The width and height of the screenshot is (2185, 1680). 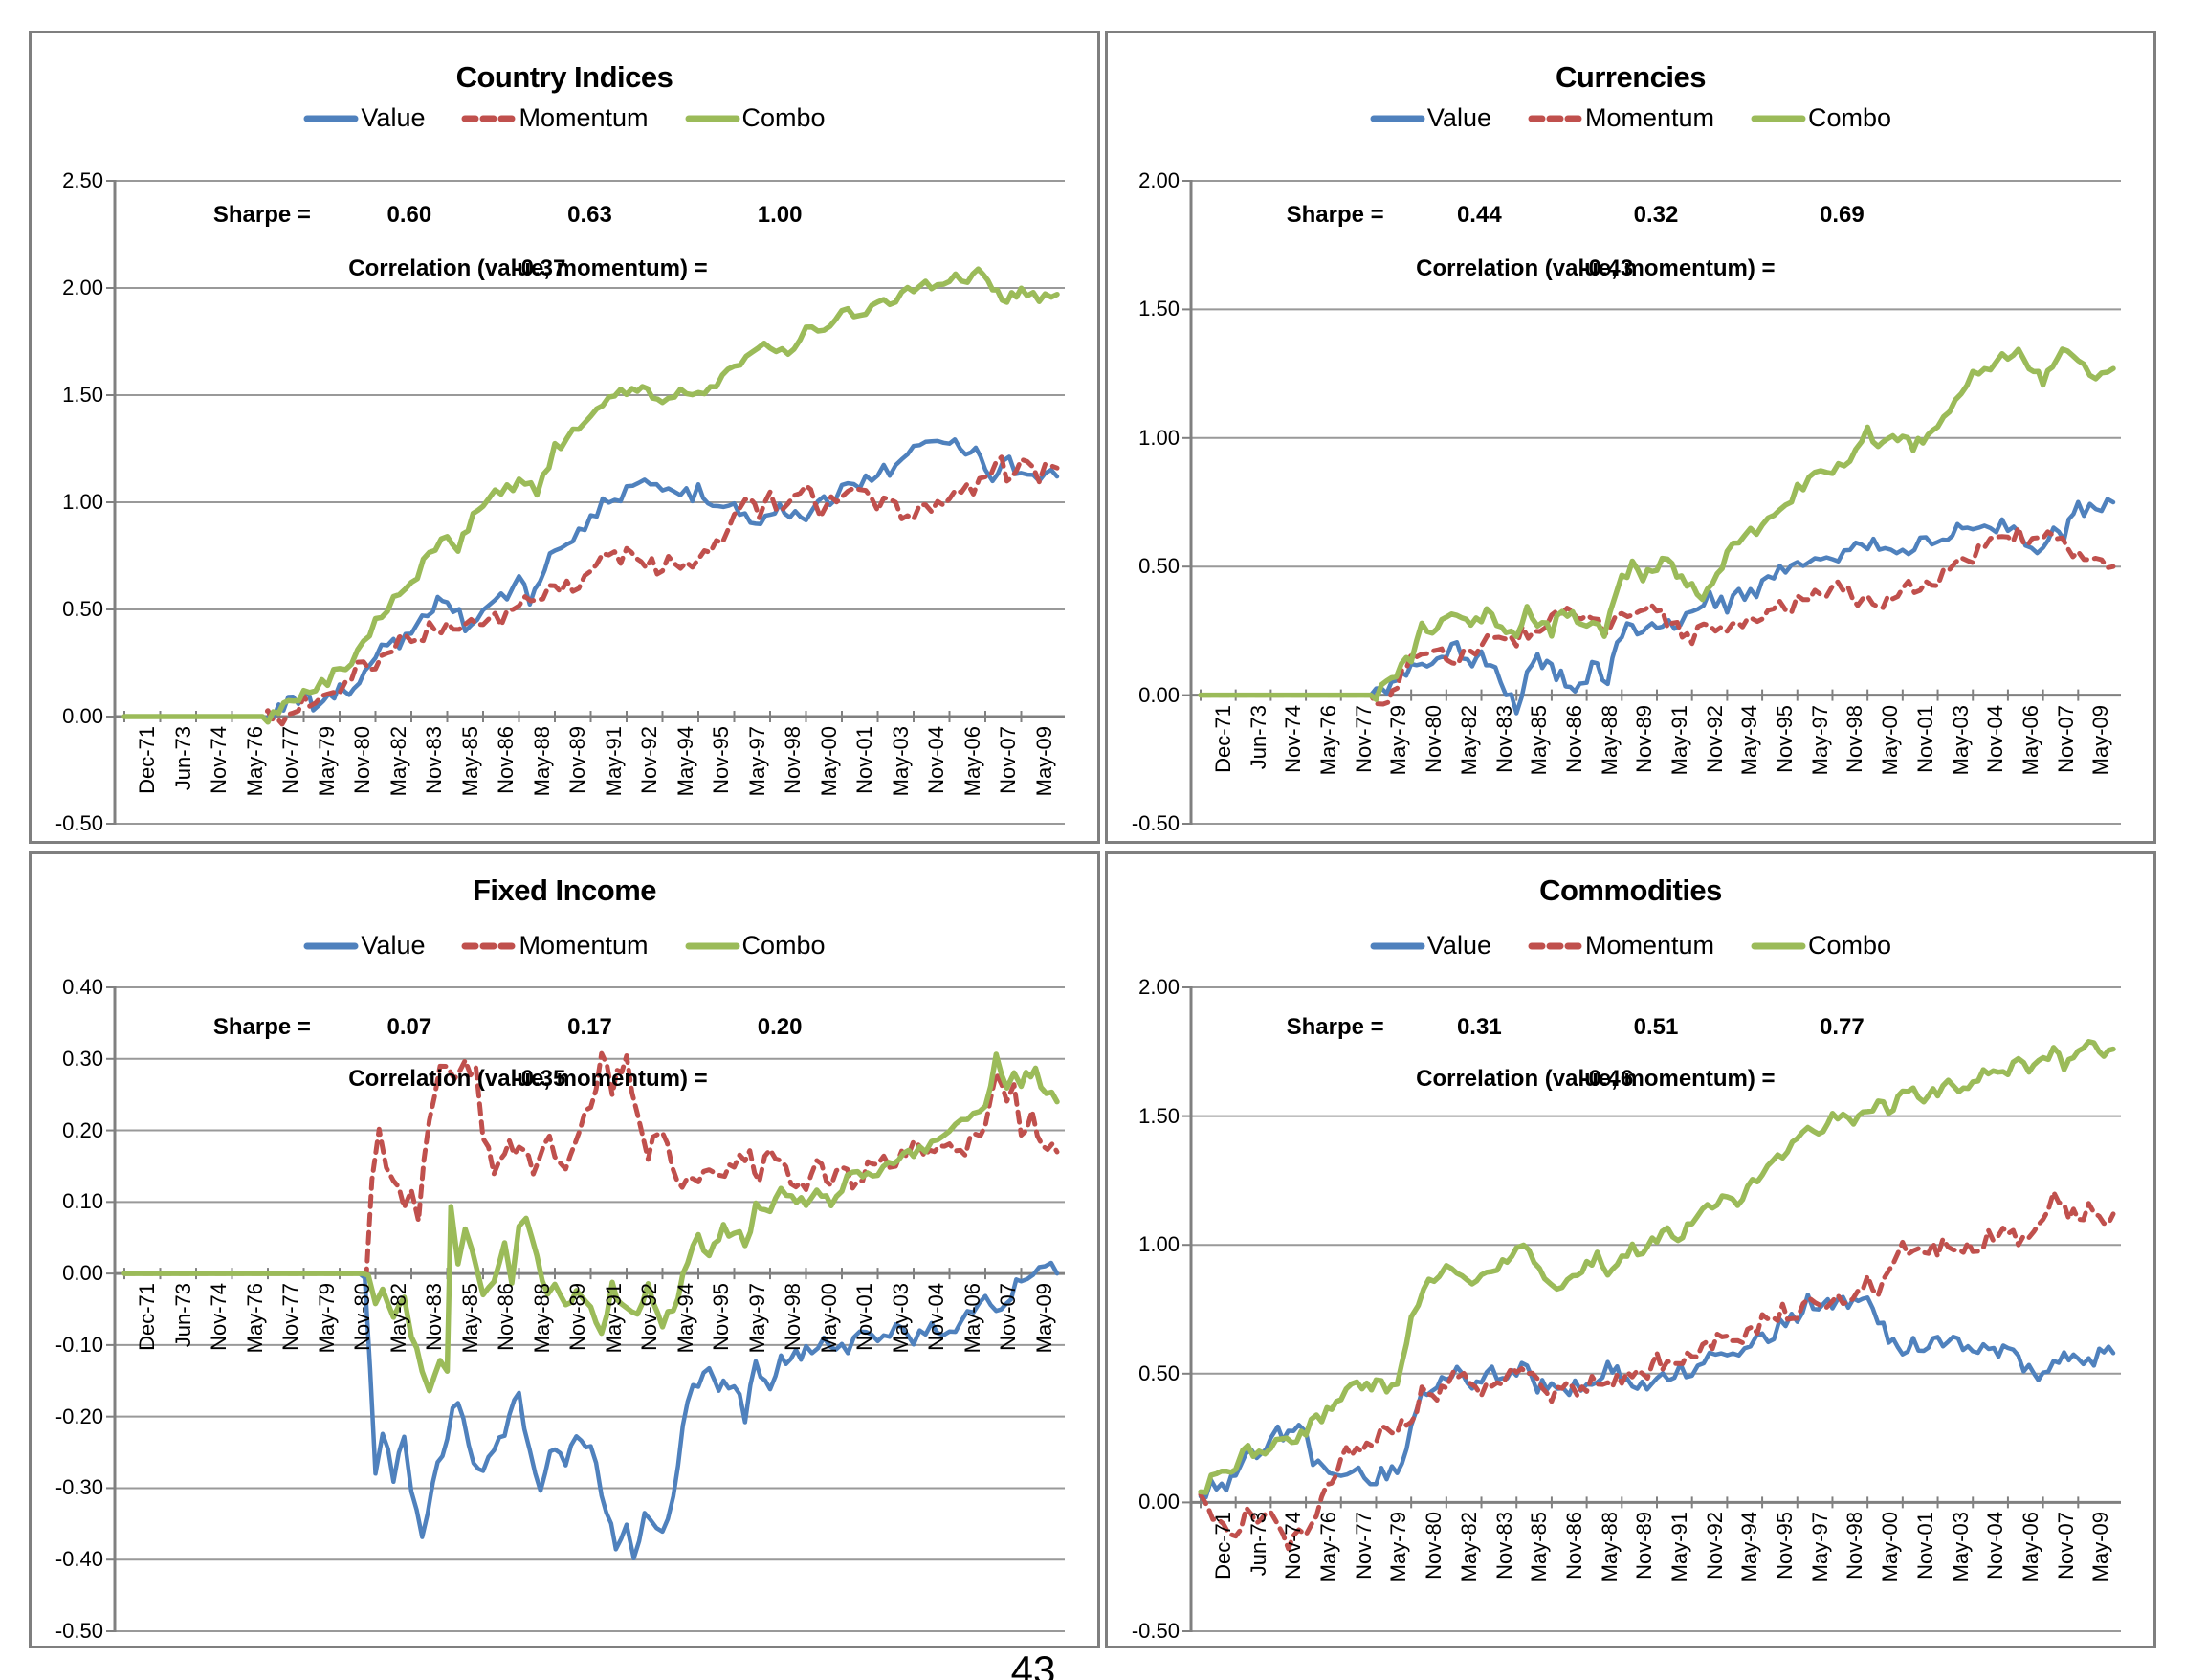 I want to click on sharpe-annotation: Sharpe = 0.60 0.63 1.00, so click(x=590, y=217).